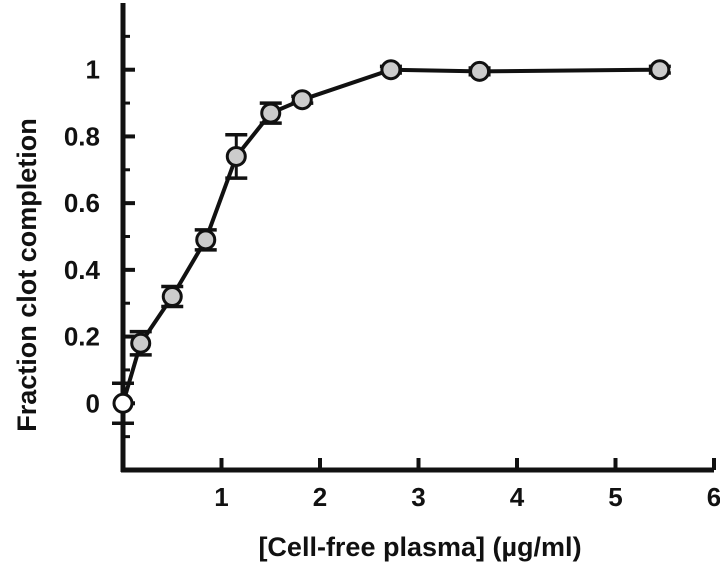  What do you see at coordinates (82, 270) in the screenshot?
I see `y-tick-label: 0.4` at bounding box center [82, 270].